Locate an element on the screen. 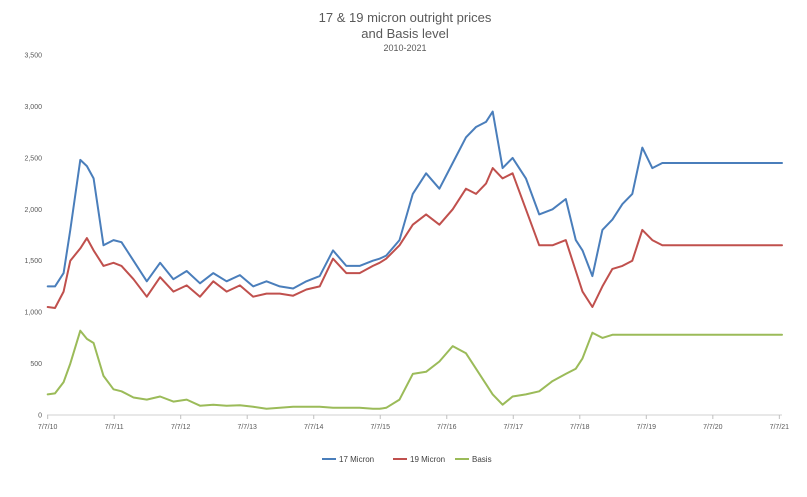 This screenshot has width=807, height=497. legend-label-basis: Basis is located at coordinates (482, 459).